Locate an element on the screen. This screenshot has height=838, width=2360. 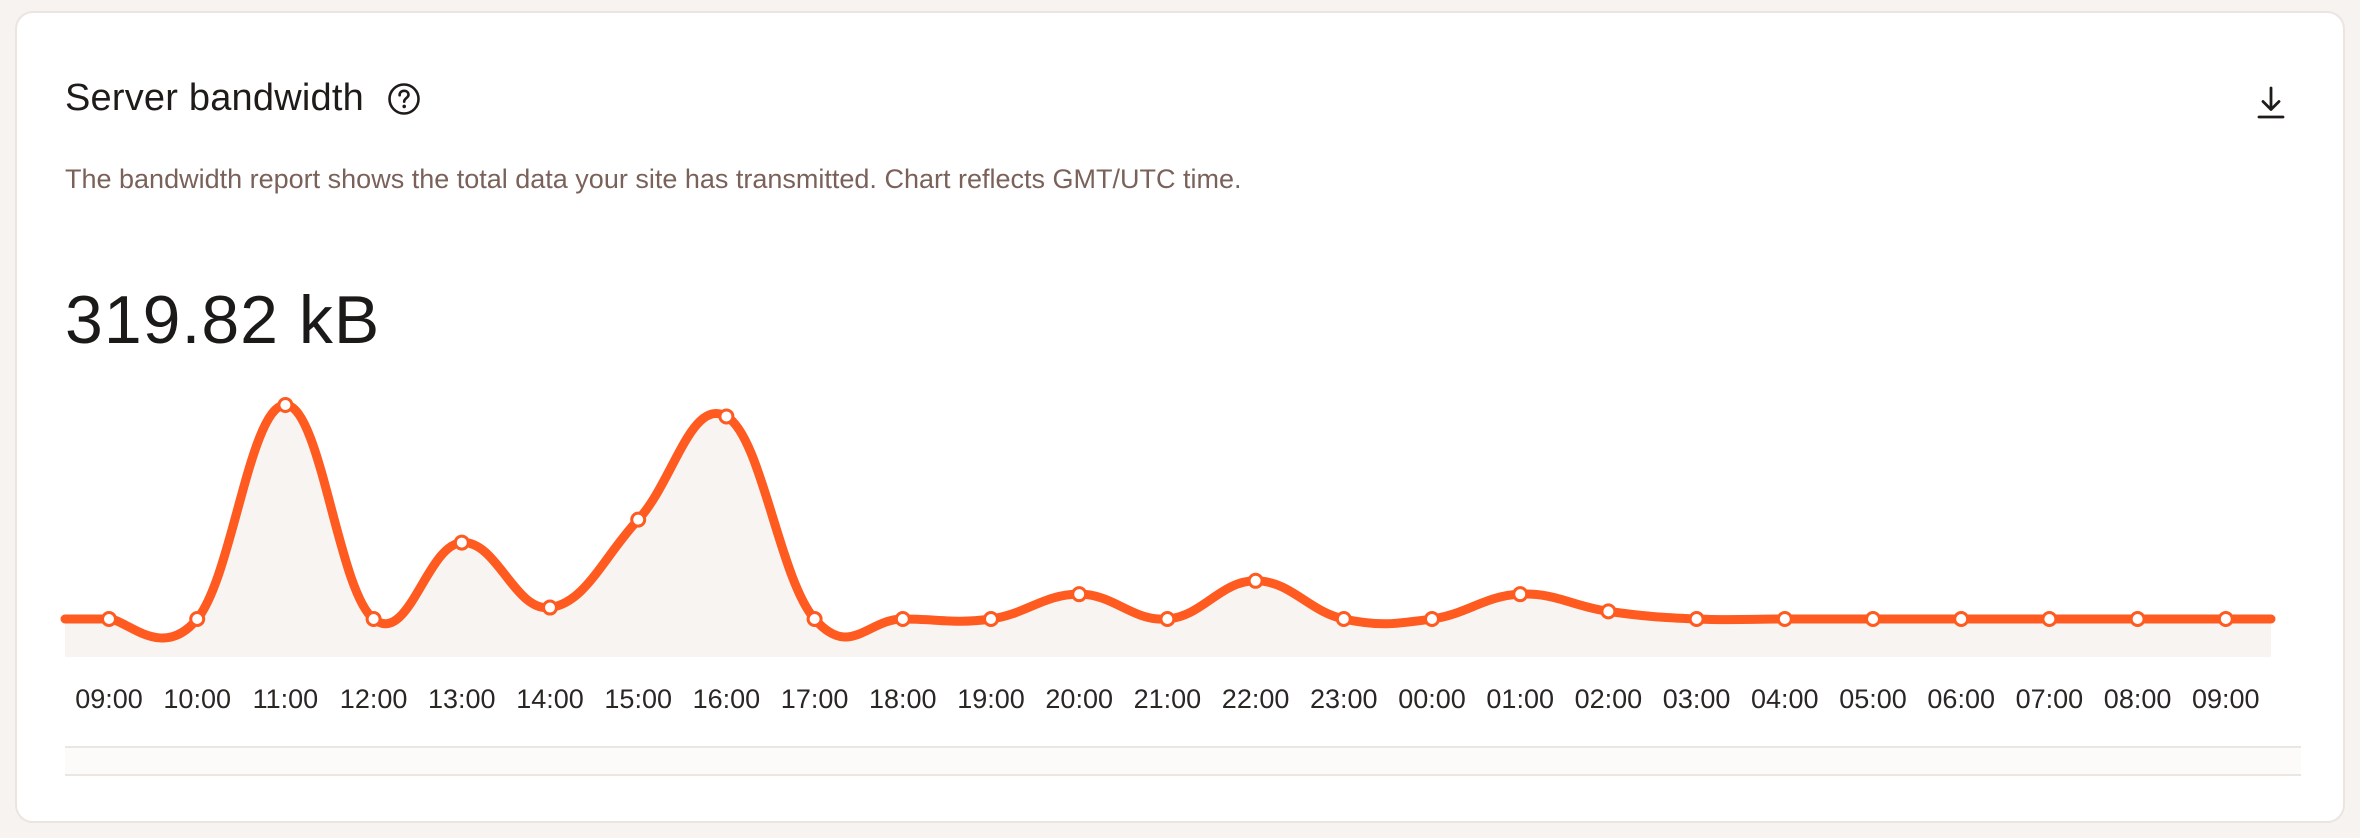
x-tick-label: 23:00 is located at coordinates (1344, 699).